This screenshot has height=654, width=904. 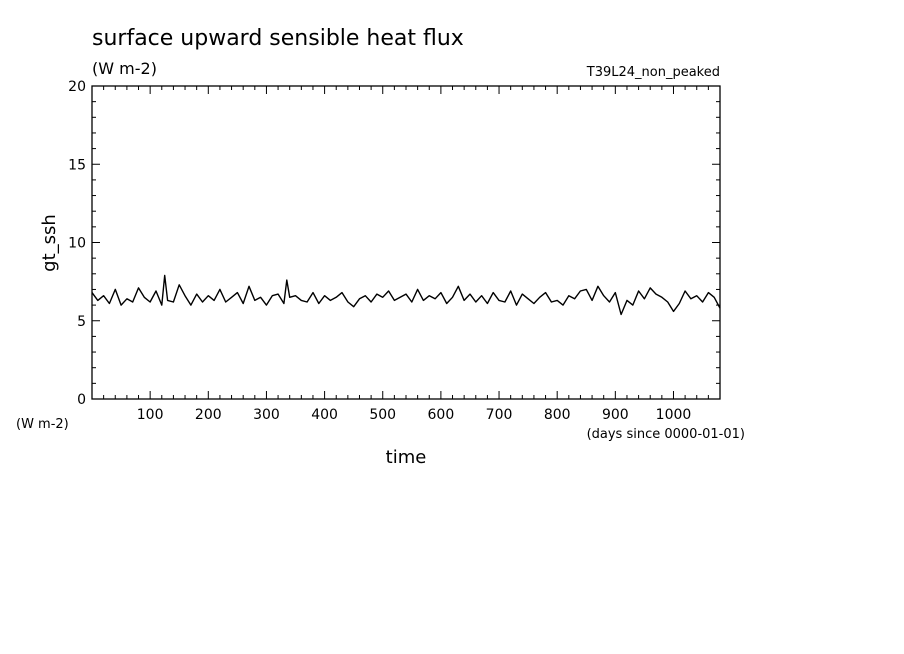 I want to click on x-tick-label: 700, so click(x=499, y=415).